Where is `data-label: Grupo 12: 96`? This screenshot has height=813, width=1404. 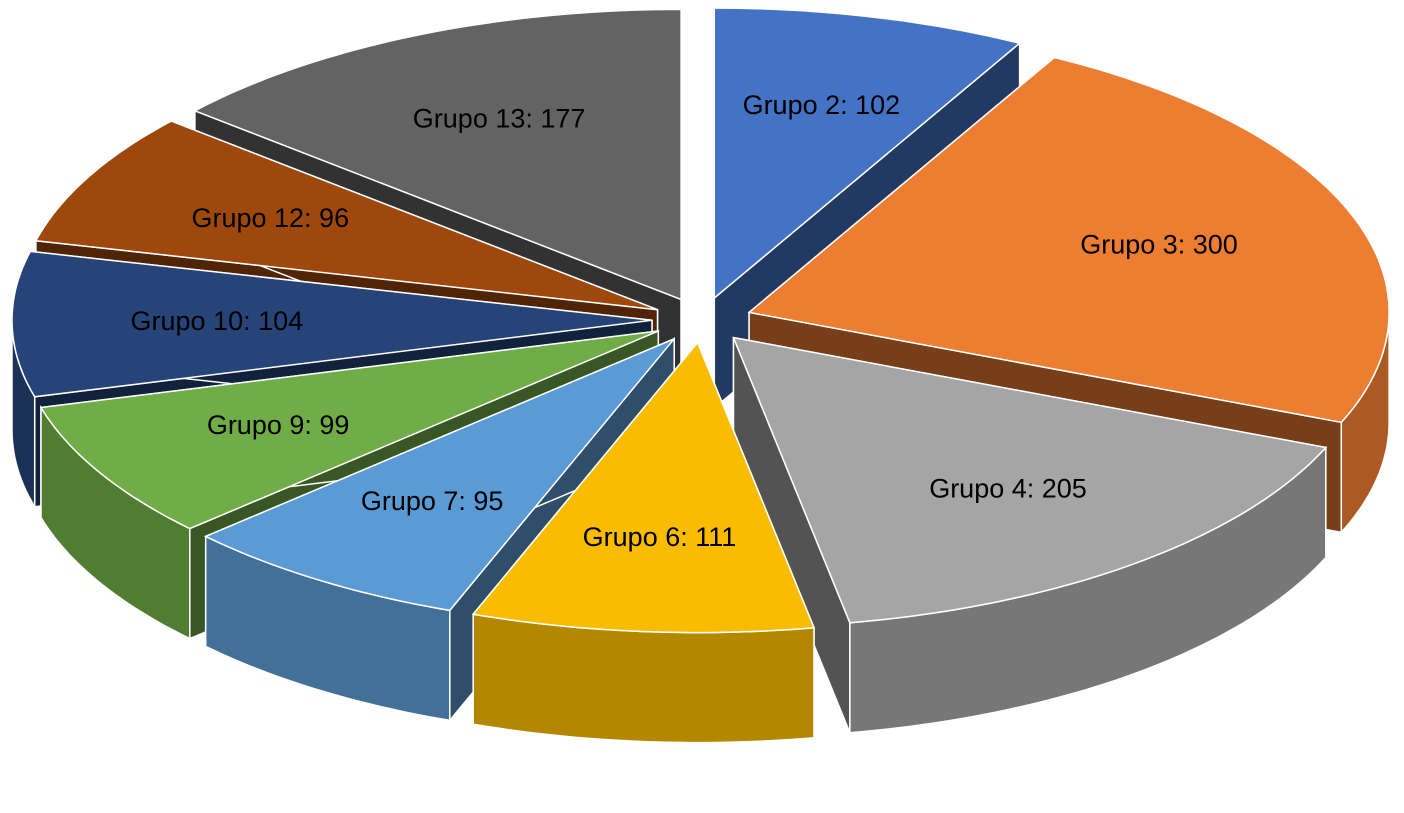 data-label: Grupo 12: 96 is located at coordinates (270, 218).